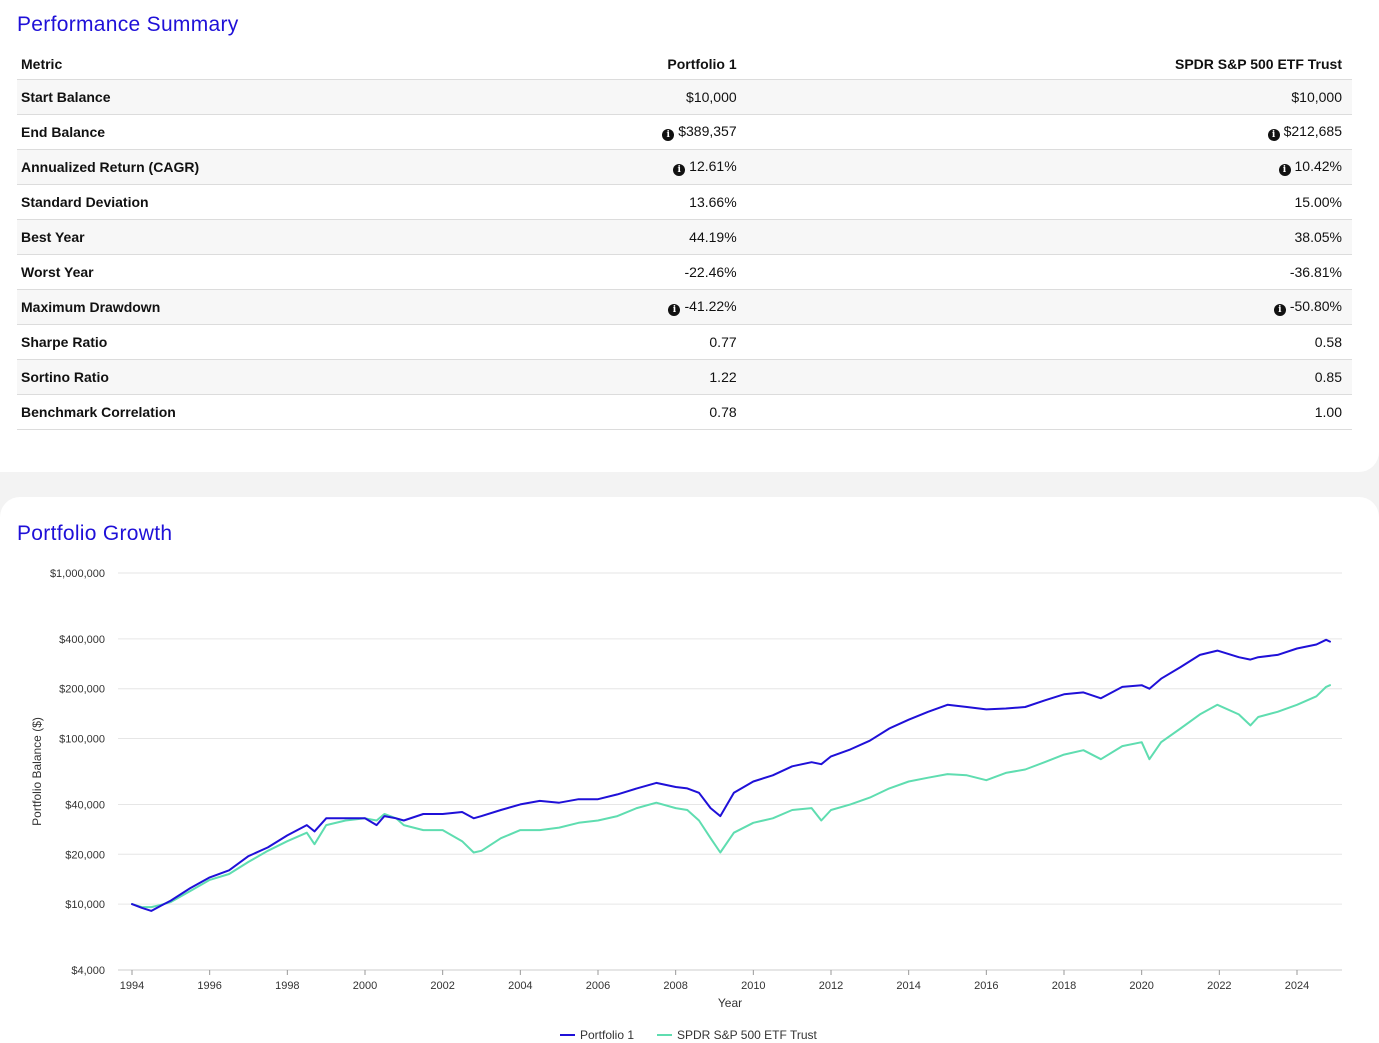  I want to click on portfolio-1-value: 0.77, so click(723, 342).